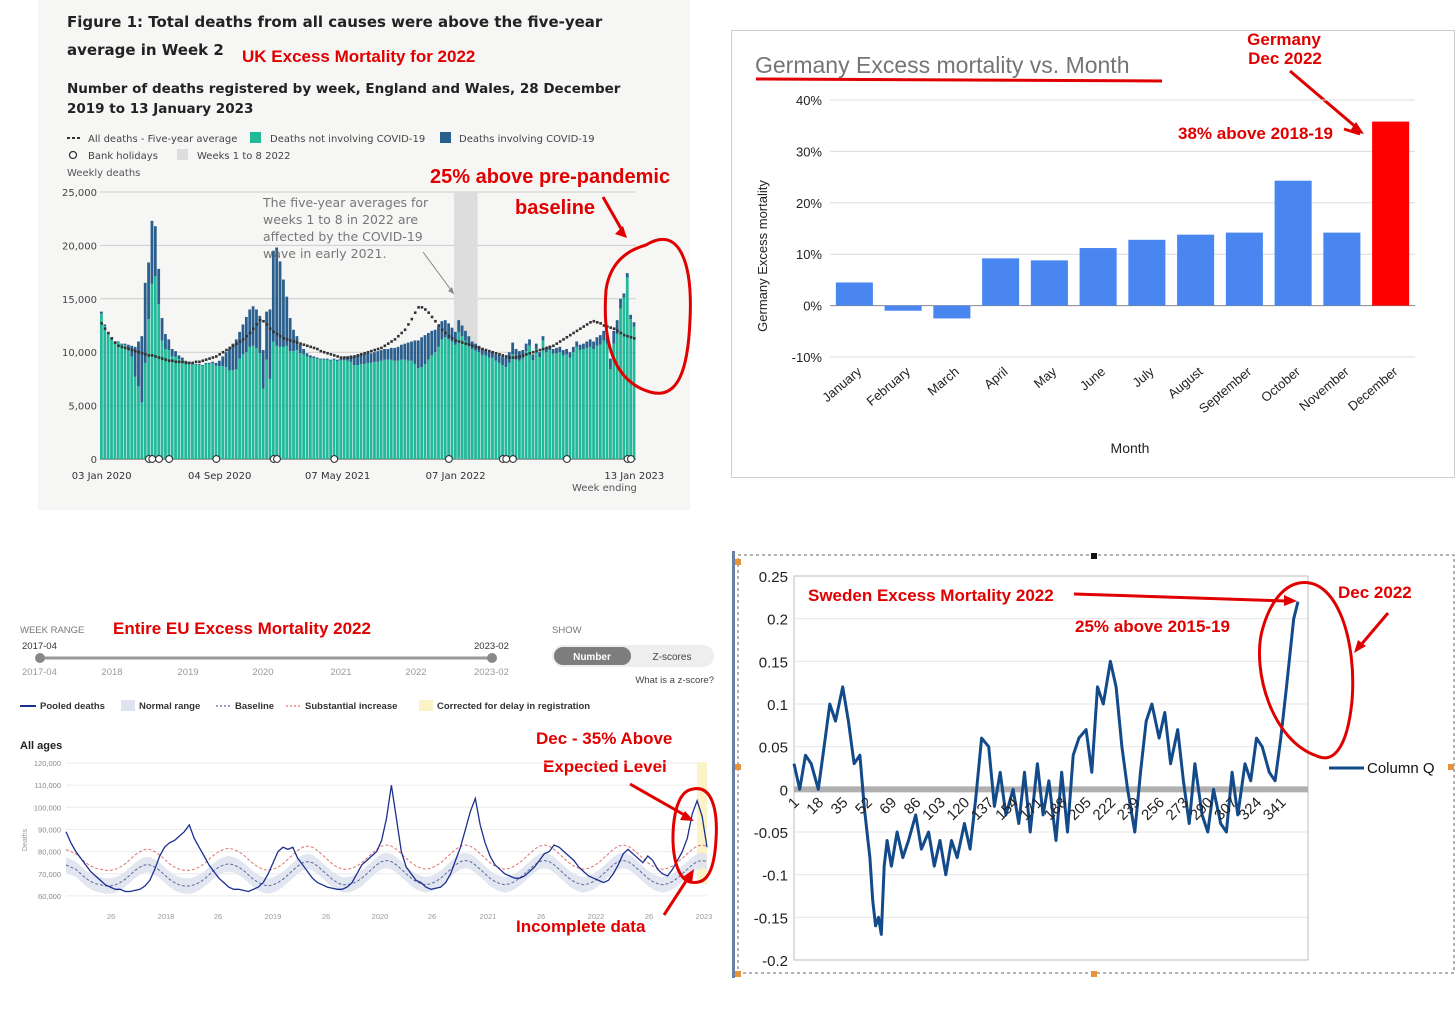 Image resolution: width=1456 pixels, height=1019 pixels. What do you see at coordinates (1285, 58) in the screenshot?
I see `de-annotation-line2: Dec 2022` at bounding box center [1285, 58].